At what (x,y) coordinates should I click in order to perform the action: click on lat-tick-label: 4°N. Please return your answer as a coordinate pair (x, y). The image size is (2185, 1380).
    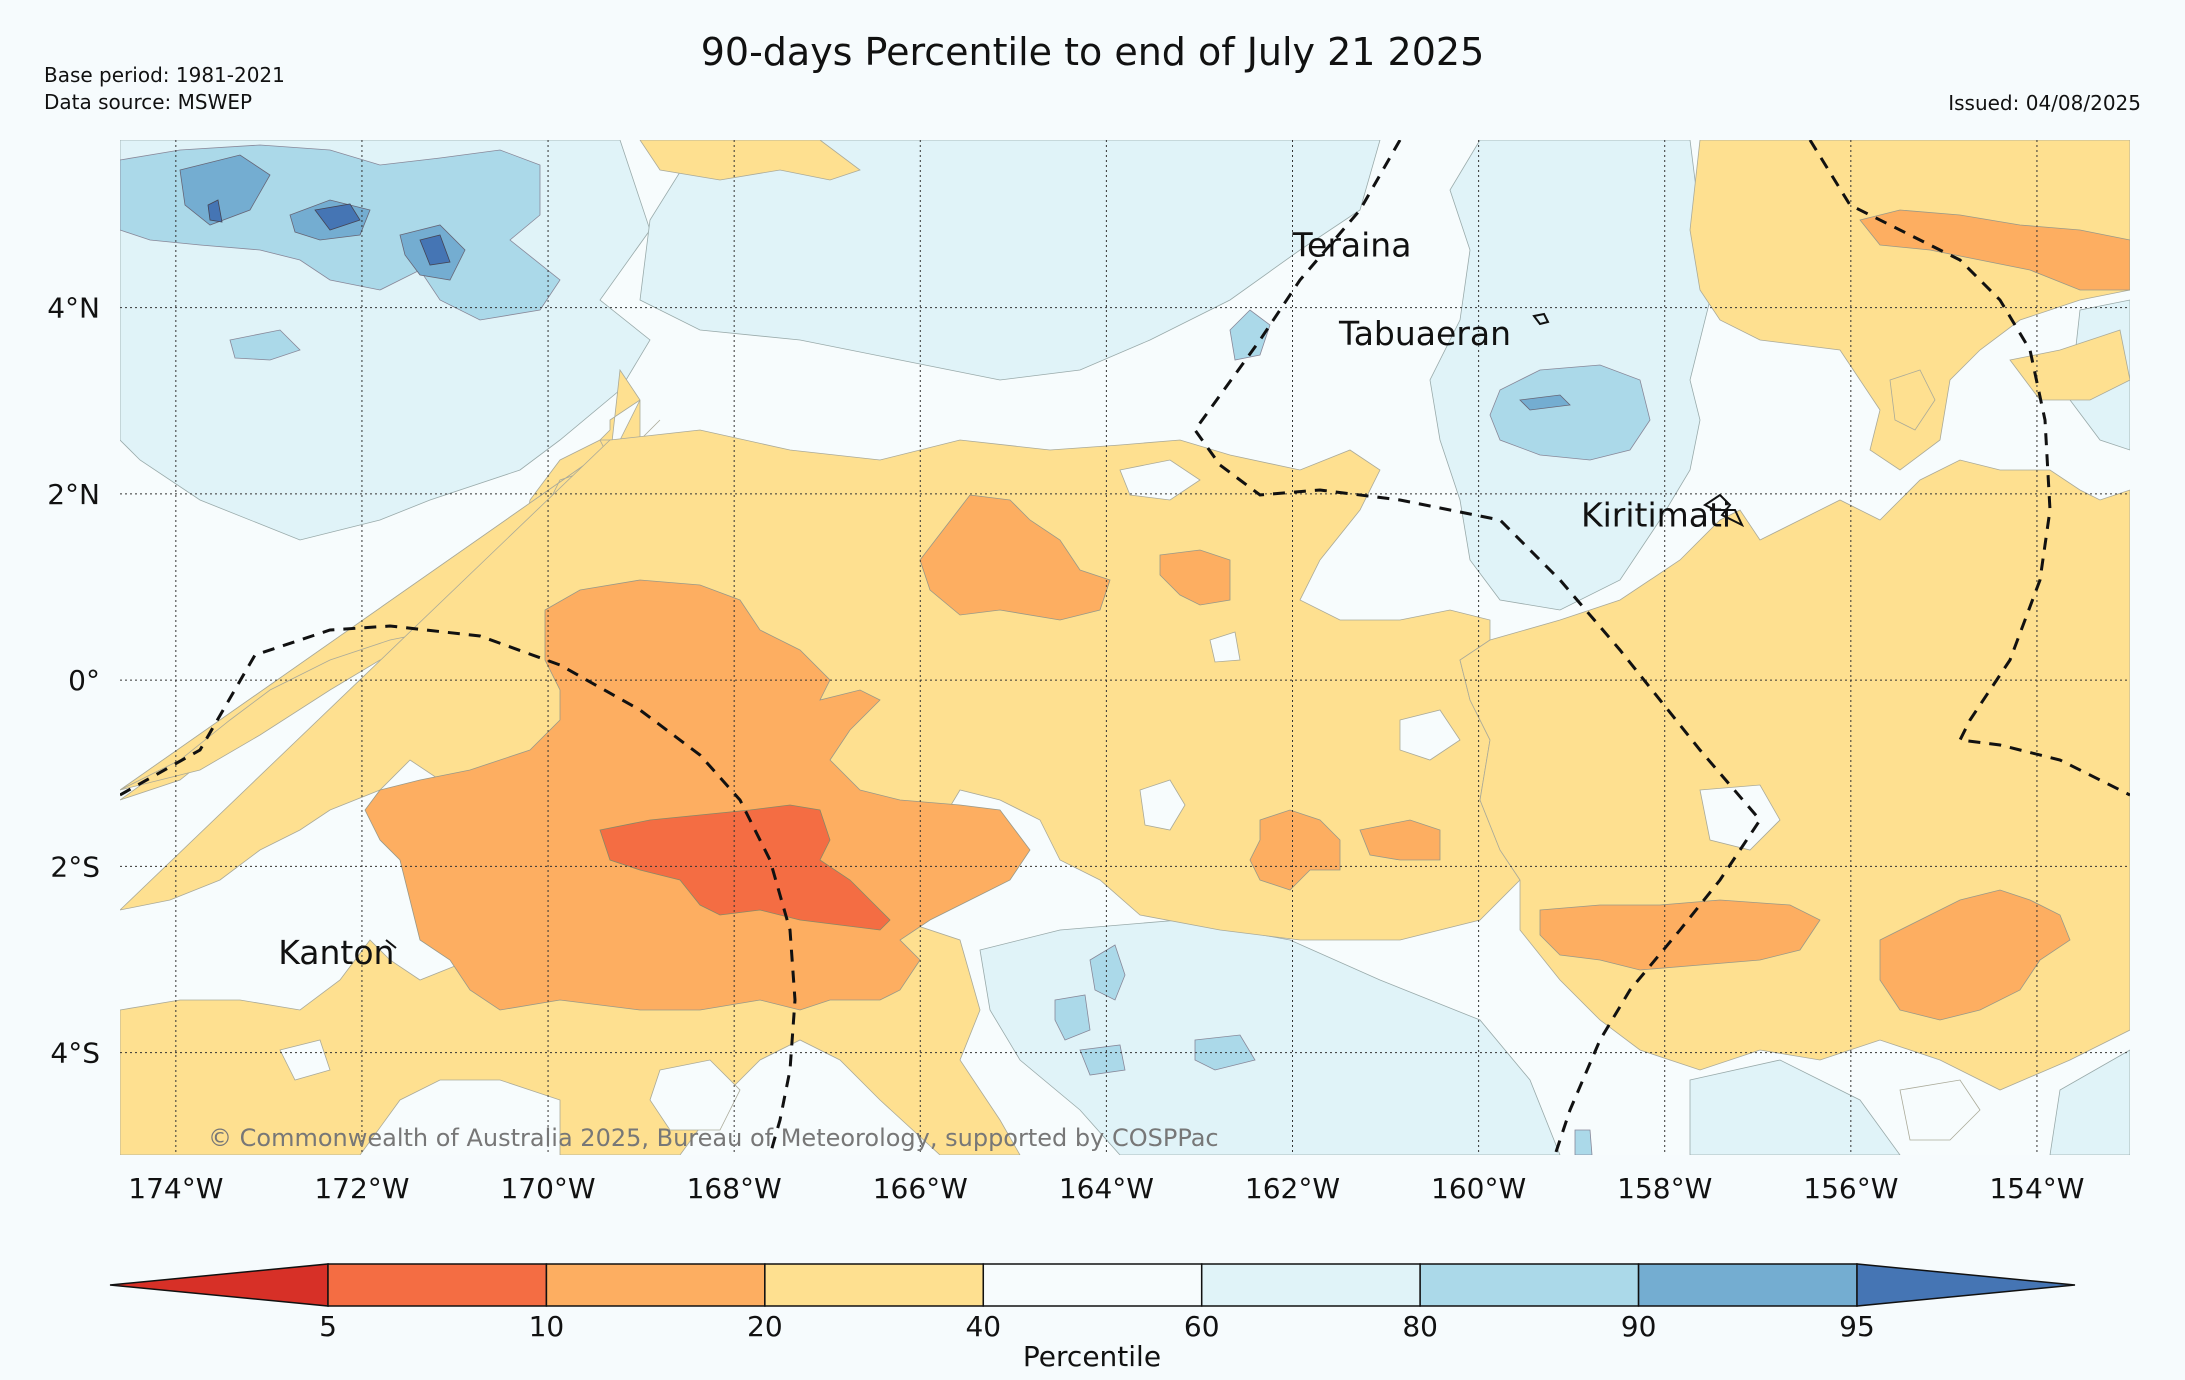
    Looking at the image, I should click on (73, 308).